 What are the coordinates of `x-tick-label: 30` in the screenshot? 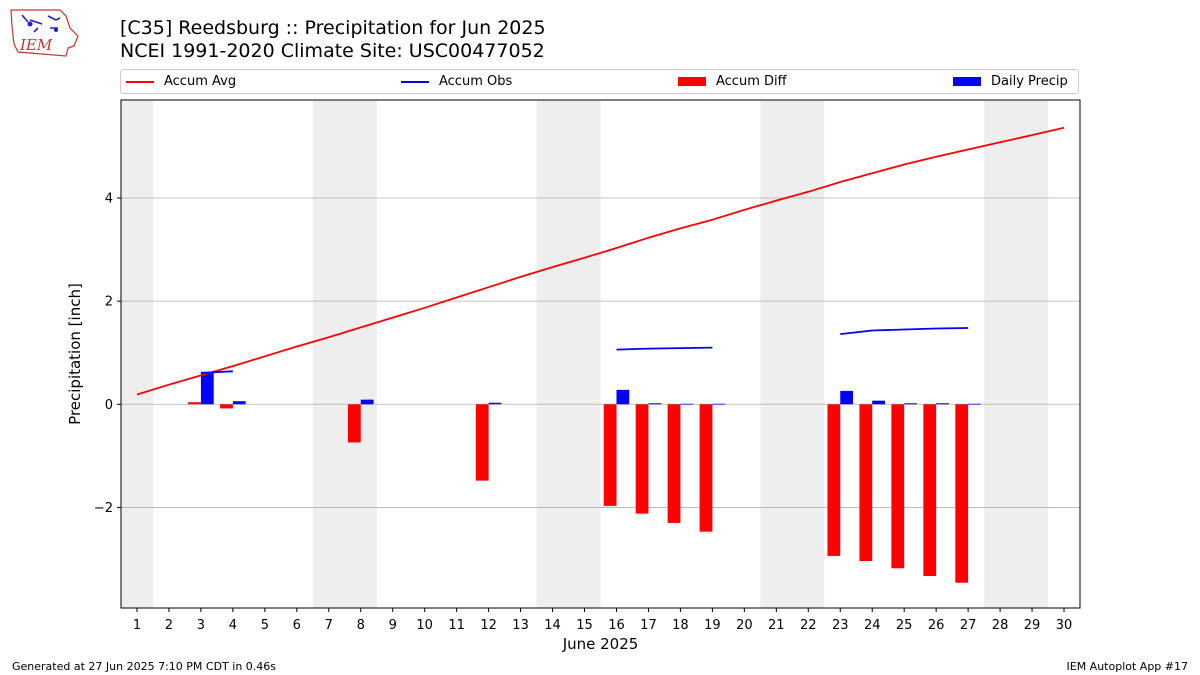 It's located at (1064, 625).